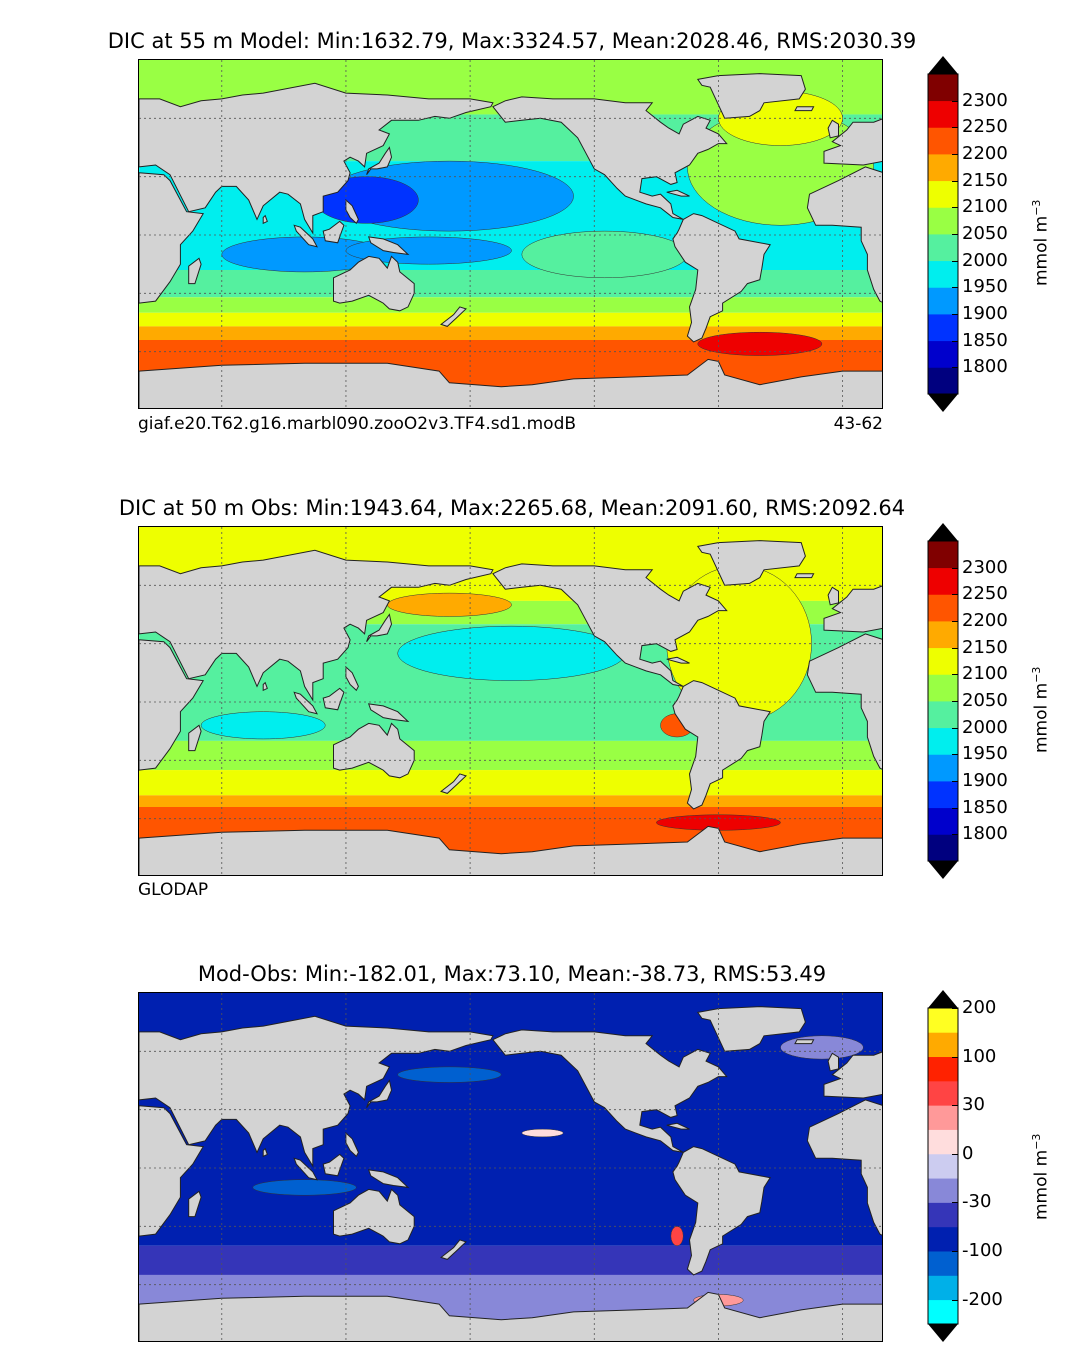  What do you see at coordinates (943, 1333) in the screenshot?
I see `colorbar-extend-min` at bounding box center [943, 1333].